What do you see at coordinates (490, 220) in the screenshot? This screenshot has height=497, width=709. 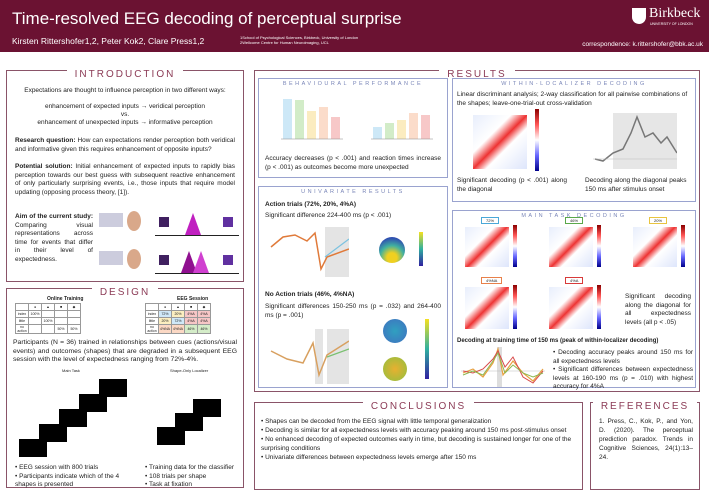 I see `label-72: 72%` at bounding box center [490, 220].